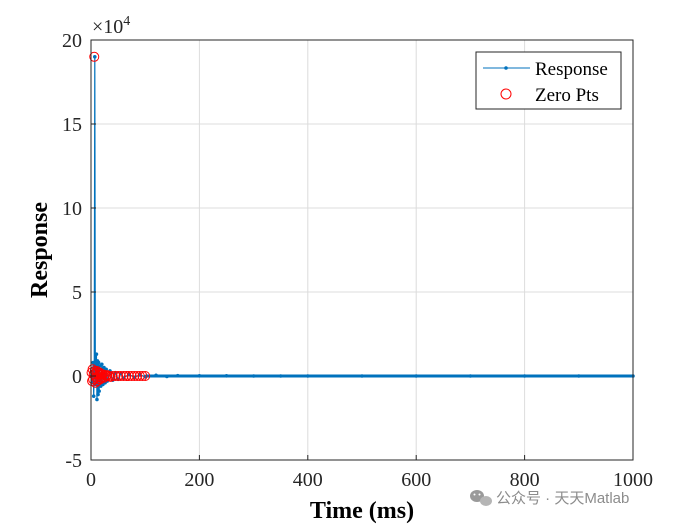 The image size is (700, 525). What do you see at coordinates (481, 498) in the screenshot?
I see `wechat-icon` at bounding box center [481, 498].